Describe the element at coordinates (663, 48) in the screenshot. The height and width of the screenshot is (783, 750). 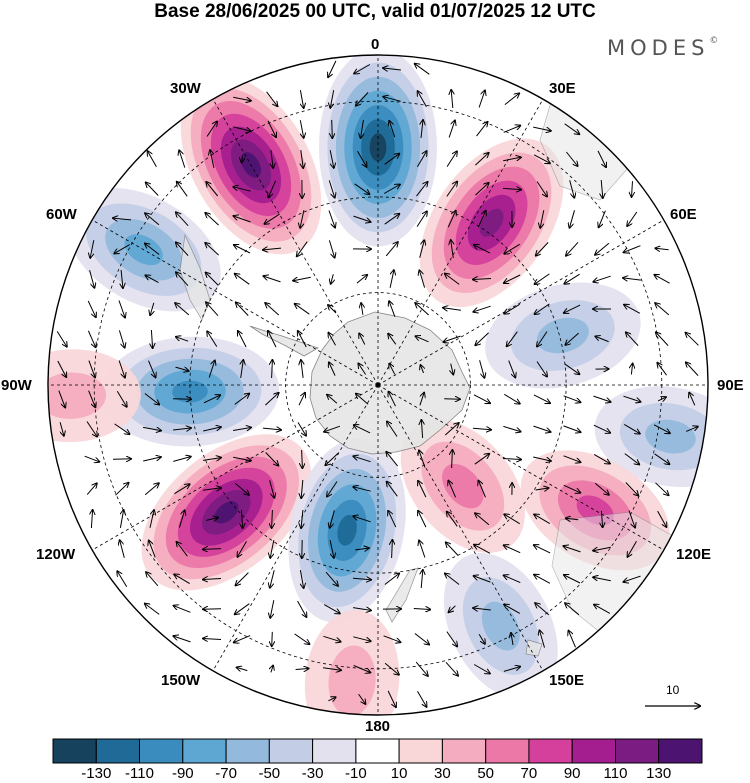
I see `brand-logo: MODES©` at that location.